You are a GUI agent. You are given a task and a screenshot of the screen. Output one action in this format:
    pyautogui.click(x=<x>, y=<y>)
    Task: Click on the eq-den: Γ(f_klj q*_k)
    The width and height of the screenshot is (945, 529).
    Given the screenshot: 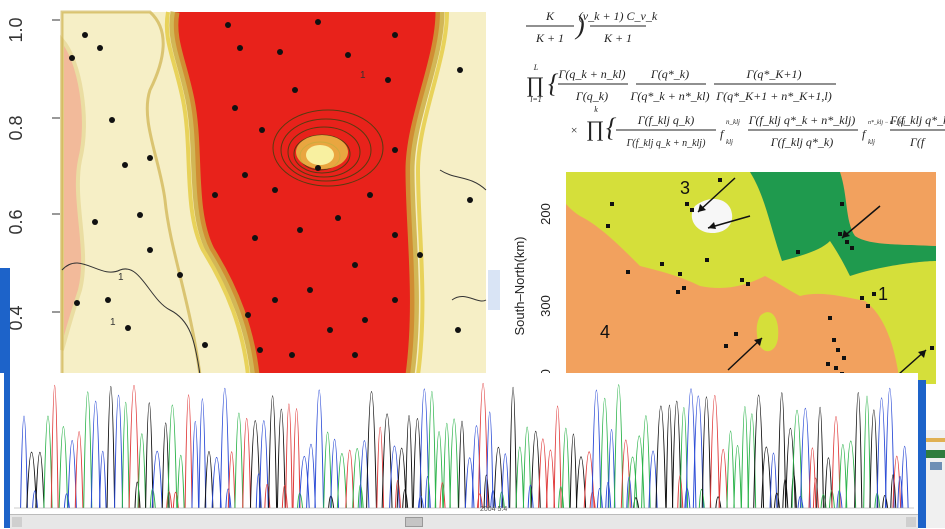 What is the action you would take?
    pyautogui.click(x=801, y=142)
    